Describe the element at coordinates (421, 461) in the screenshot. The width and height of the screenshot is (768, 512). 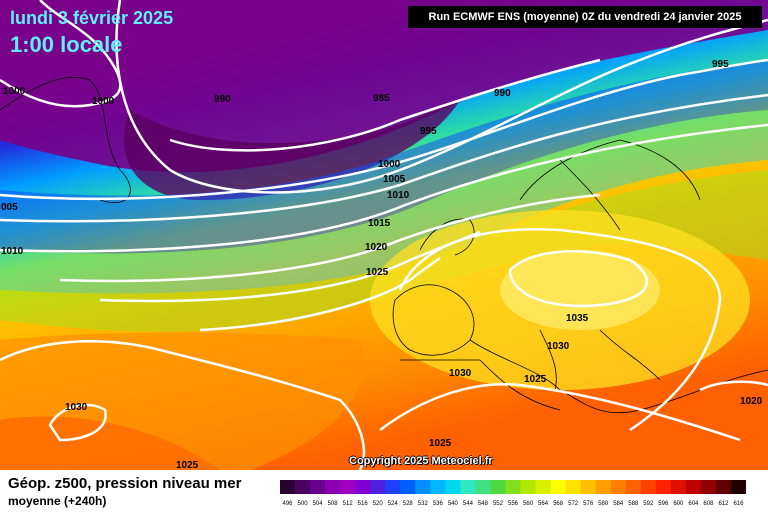
I see `copyright: Copyright 2025 Meteociel.fr` at that location.